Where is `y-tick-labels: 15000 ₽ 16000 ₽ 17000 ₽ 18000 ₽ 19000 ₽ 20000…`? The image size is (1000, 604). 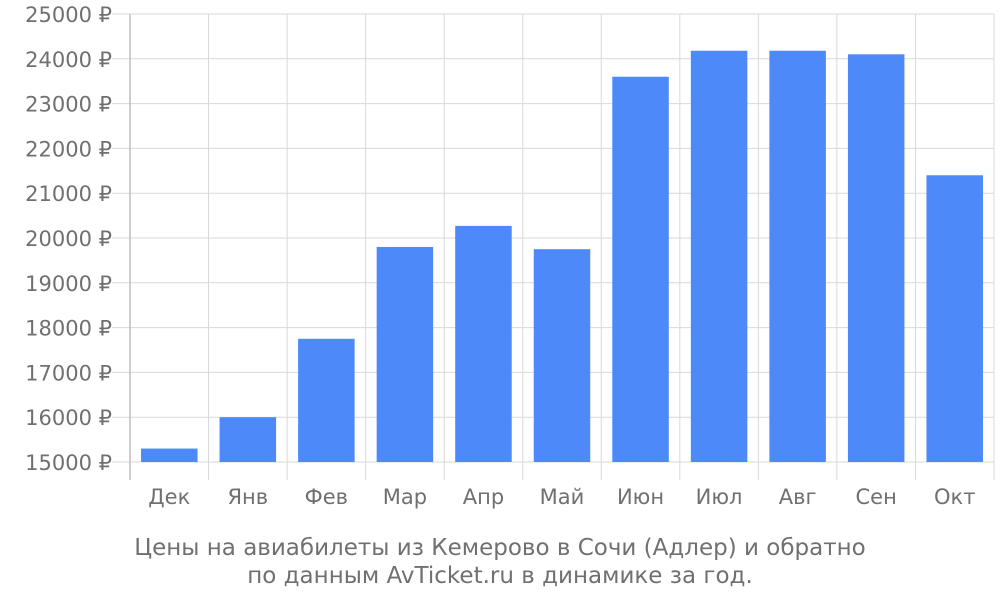 y-tick-labels: 15000 ₽ 16000 ₽ 17000 ₽ 18000 ₽ 19000 ₽ 20000… is located at coordinates (68, 239).